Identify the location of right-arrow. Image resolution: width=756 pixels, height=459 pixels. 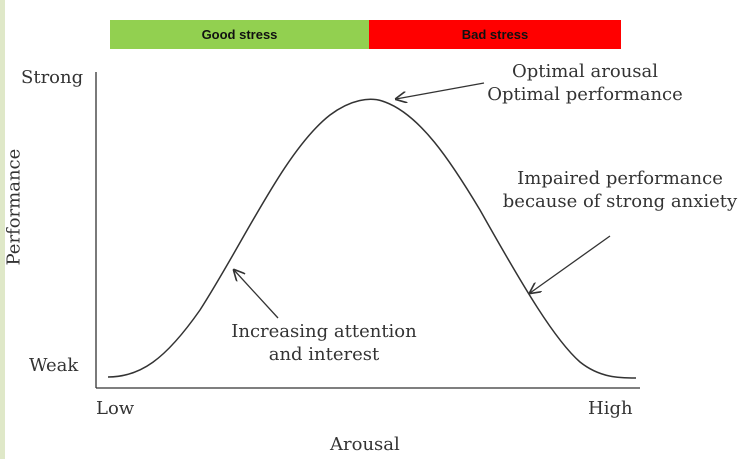
(570, 264).